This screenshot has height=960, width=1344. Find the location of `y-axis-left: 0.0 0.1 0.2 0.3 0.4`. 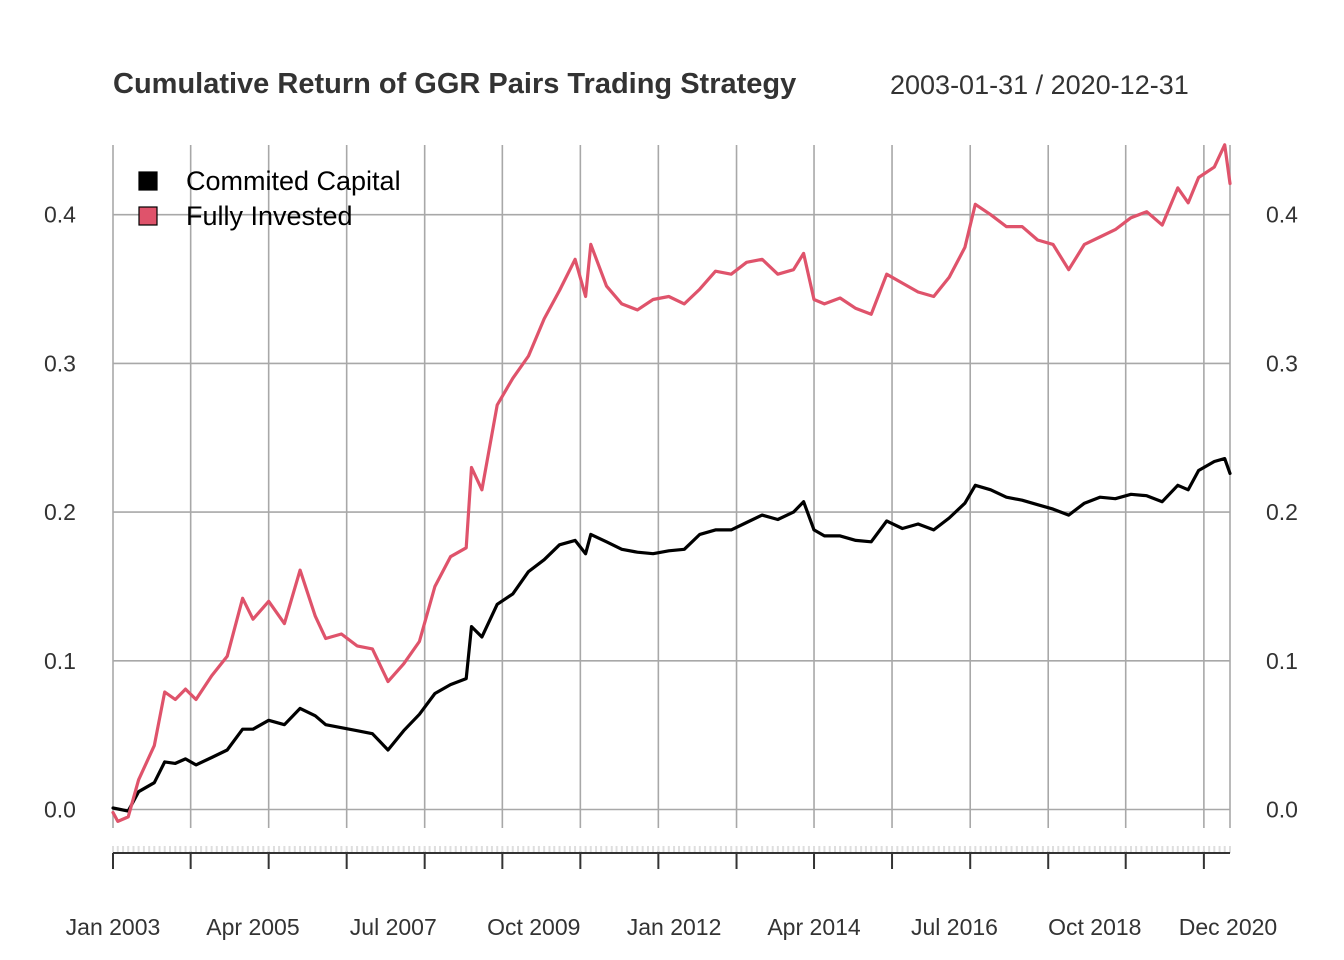

y-axis-left: 0.0 0.1 0.2 0.3 0.4 is located at coordinates (60, 512).